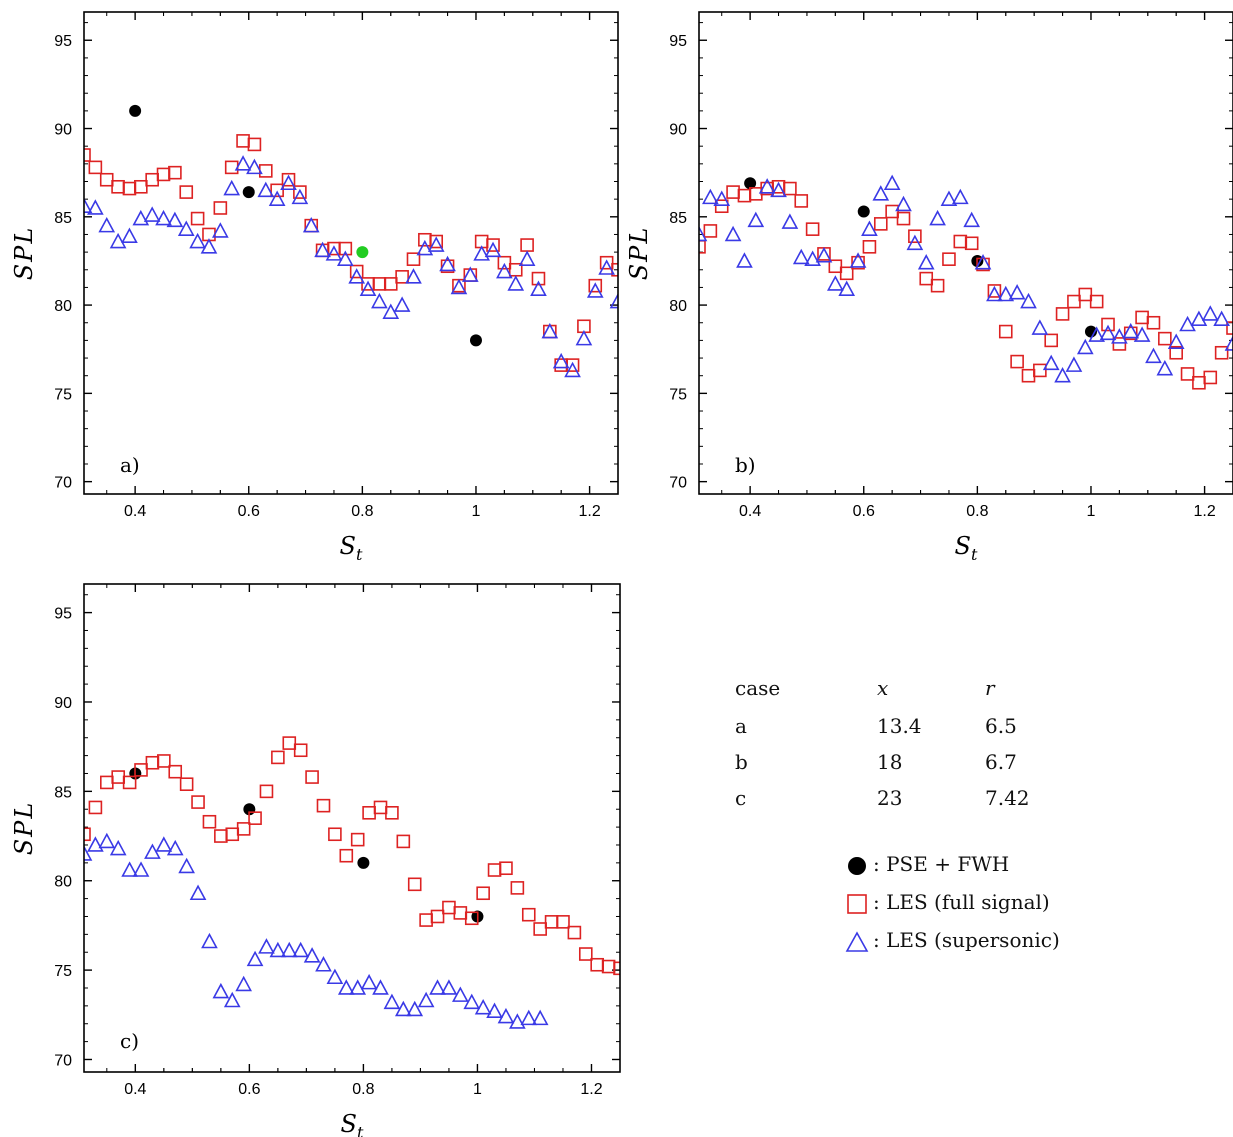 Image resolution: width=1233 pixels, height=1137 pixels. Describe the element at coordinates (977, 511) in the screenshot. I see `x-tick-label: 0.8` at that location.